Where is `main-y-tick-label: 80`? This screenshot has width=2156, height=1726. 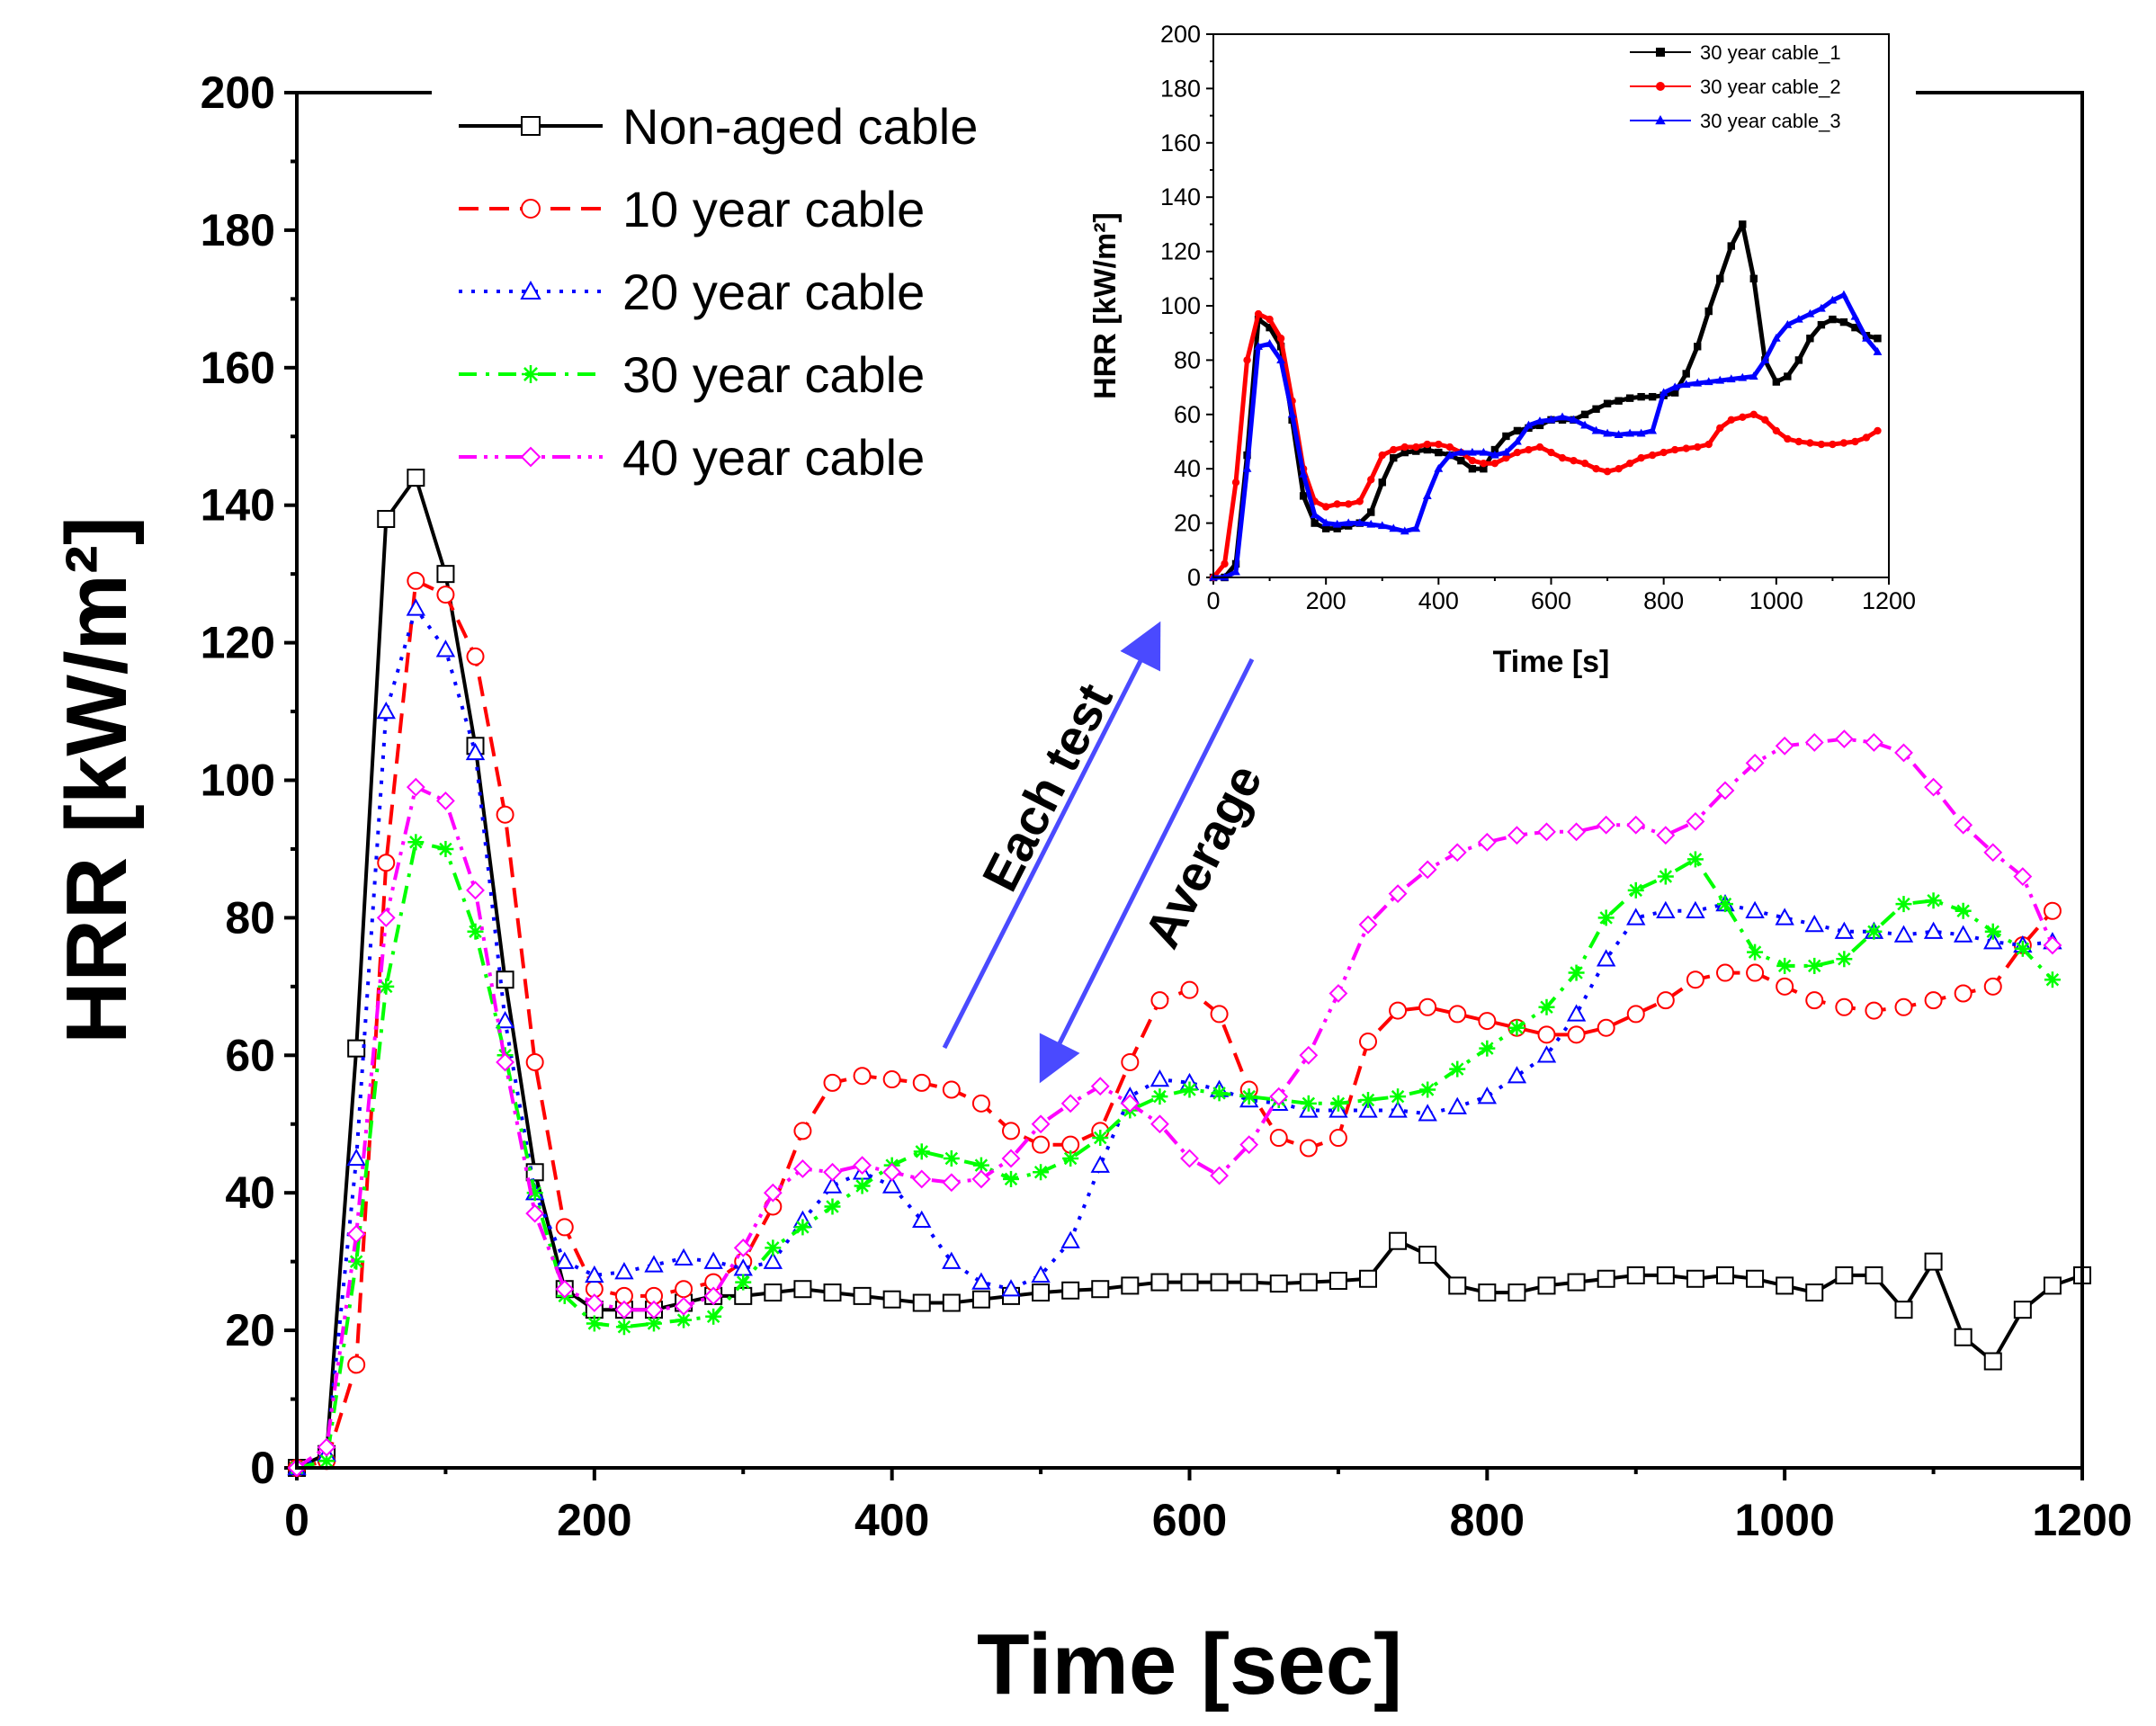
main-y-tick-label: 80 is located at coordinates (250, 917).